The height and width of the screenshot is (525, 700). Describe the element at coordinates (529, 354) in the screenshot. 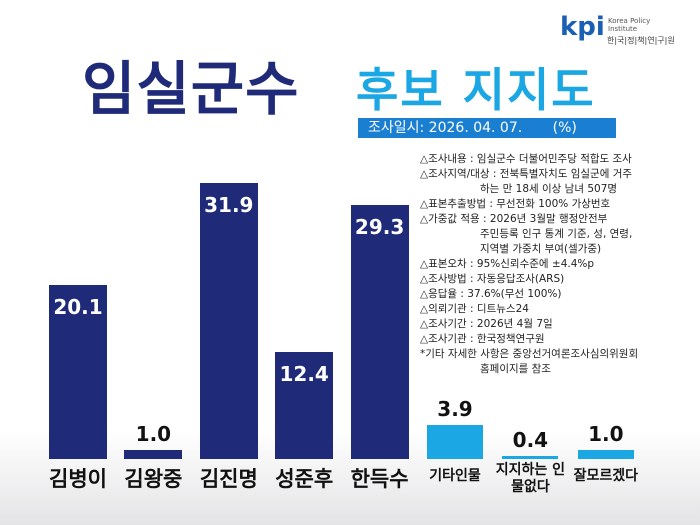

I see `note-line: *기타 자세한 사항은 중앙선거여론조사심의위원회` at that location.